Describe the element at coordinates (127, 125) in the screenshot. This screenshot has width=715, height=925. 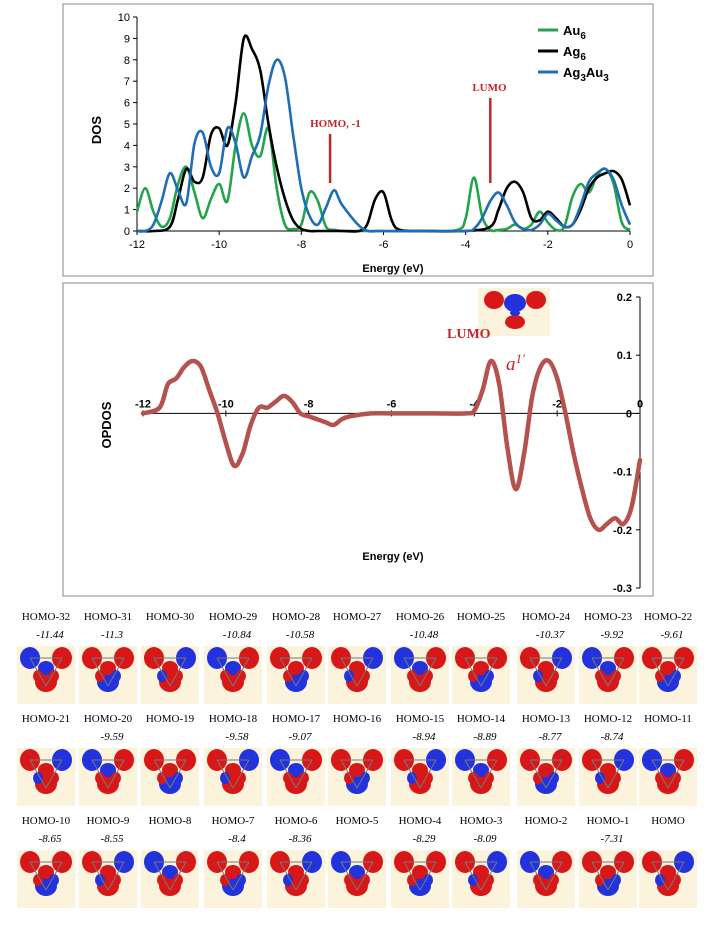
I see `dos-y-tick-label: 5` at that location.